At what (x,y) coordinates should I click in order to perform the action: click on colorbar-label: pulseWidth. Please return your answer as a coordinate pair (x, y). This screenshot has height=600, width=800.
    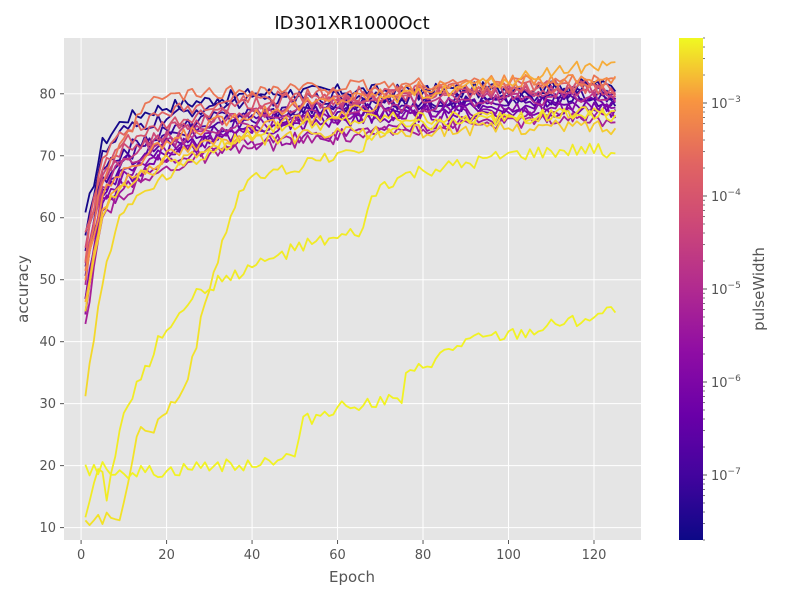
    Looking at the image, I should click on (759, 289).